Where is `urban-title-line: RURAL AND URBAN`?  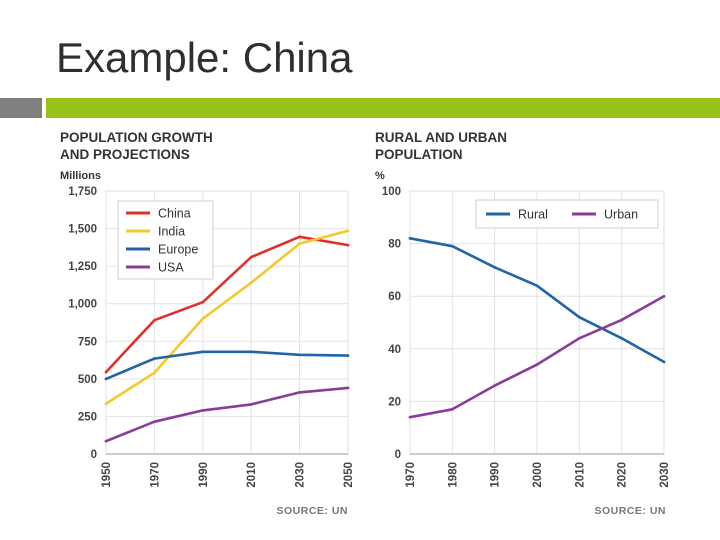
urban-title-line: RURAL AND URBAN is located at coordinates (441, 137).